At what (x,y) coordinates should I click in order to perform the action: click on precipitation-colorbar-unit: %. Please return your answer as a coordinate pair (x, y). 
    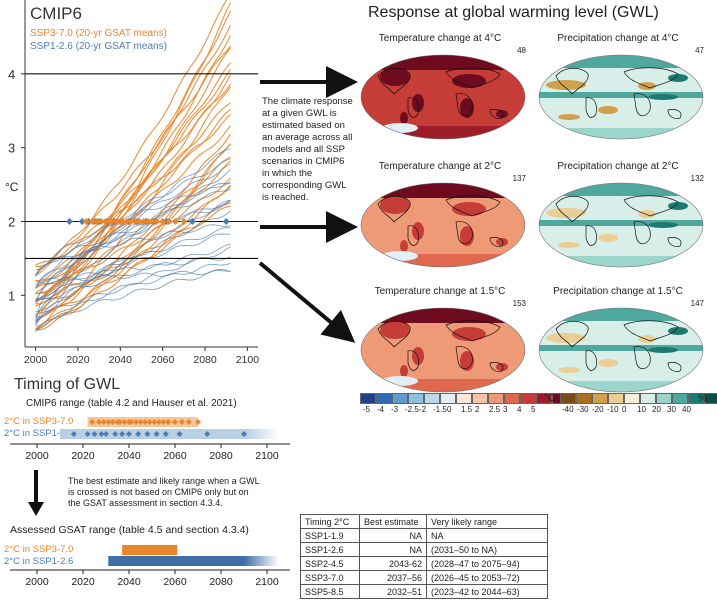
    Looking at the image, I should click on (702, 398).